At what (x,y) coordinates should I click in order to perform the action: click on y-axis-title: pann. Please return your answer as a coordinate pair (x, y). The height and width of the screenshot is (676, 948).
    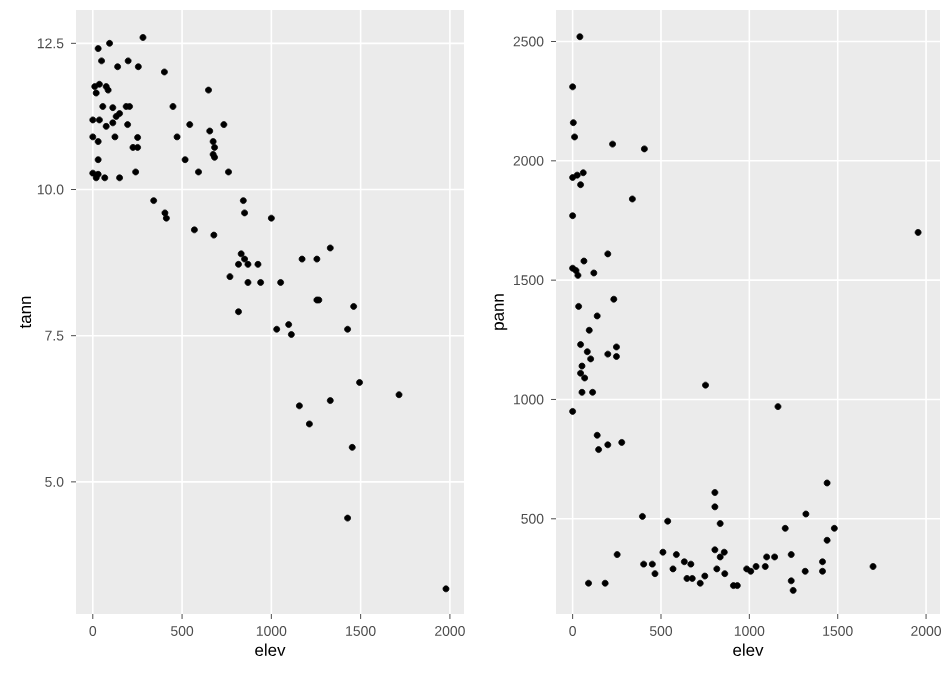
    Looking at the image, I should click on (501, 312).